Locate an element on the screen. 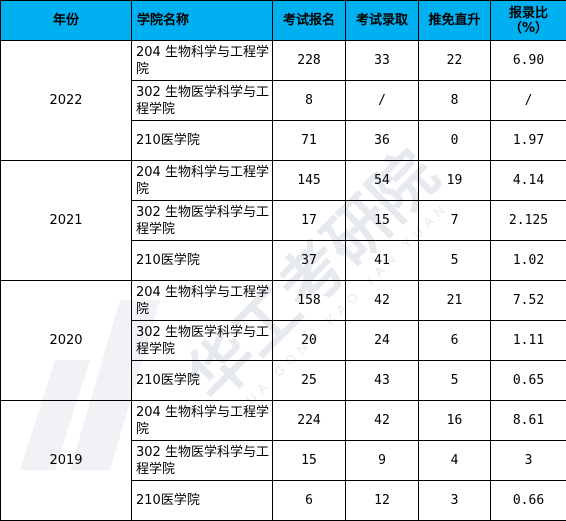 This screenshot has width=566, height=521. year-cell: 2021 is located at coordinates (66, 220).